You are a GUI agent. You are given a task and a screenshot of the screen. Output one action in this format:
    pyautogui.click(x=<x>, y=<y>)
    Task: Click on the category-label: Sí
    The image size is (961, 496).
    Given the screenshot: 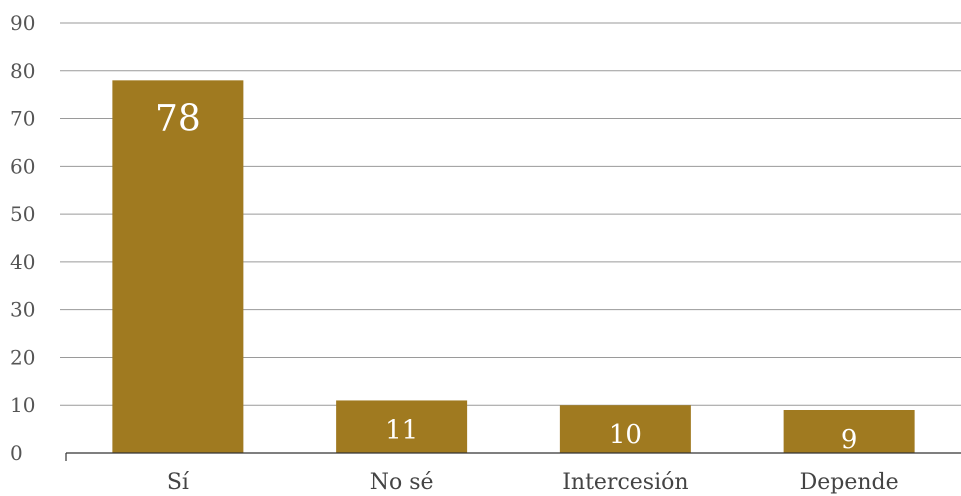 What is the action you would take?
    pyautogui.click(x=178, y=482)
    